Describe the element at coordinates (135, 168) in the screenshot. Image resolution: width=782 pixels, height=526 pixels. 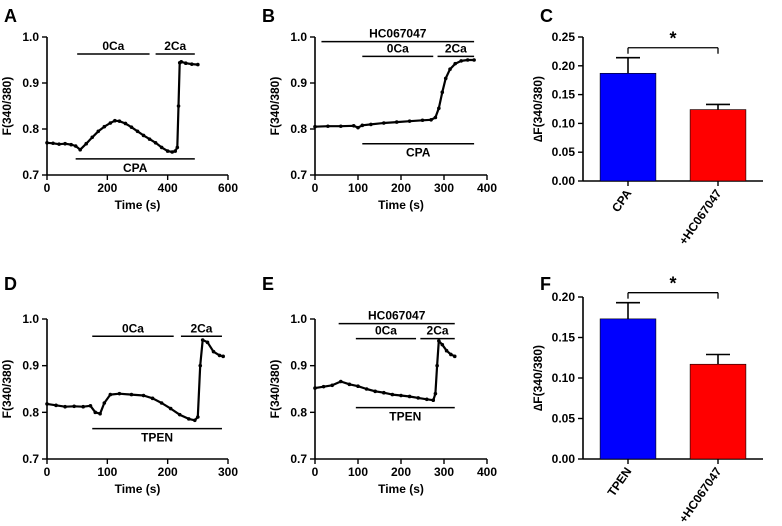
I see `treatment-label: CPA` at that location.